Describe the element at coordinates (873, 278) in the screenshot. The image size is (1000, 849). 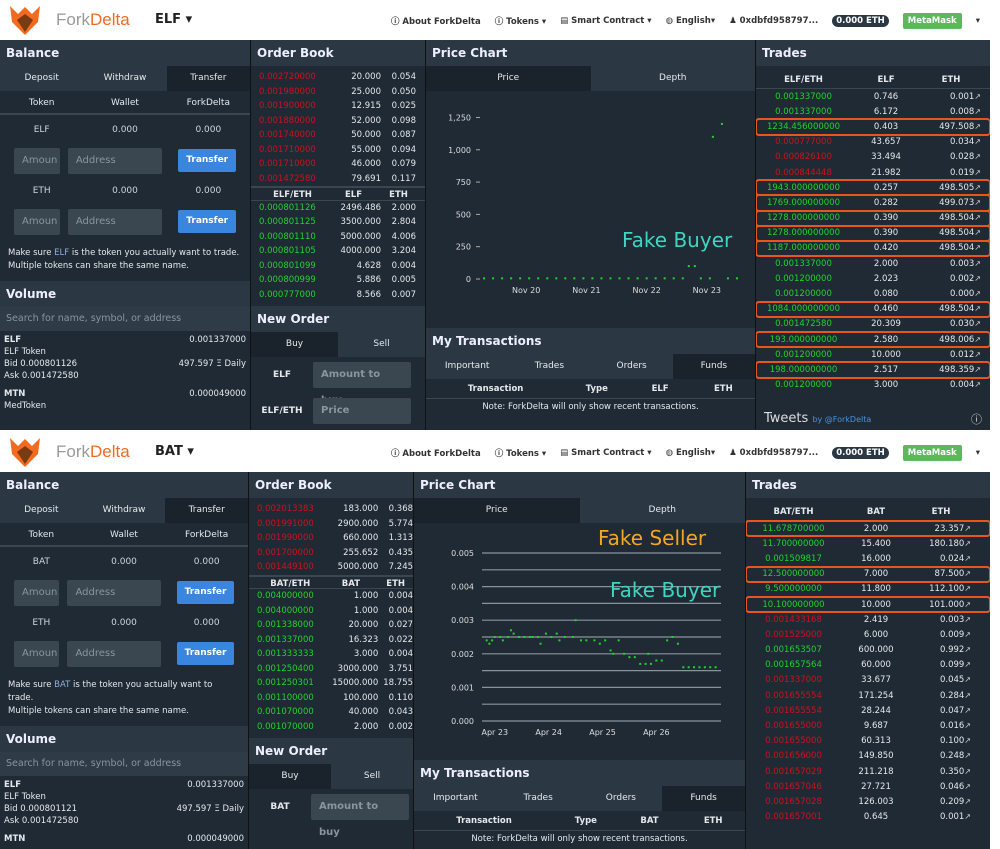
I see `trade-row: 0.001200000 2.023 0.002↗` at that location.